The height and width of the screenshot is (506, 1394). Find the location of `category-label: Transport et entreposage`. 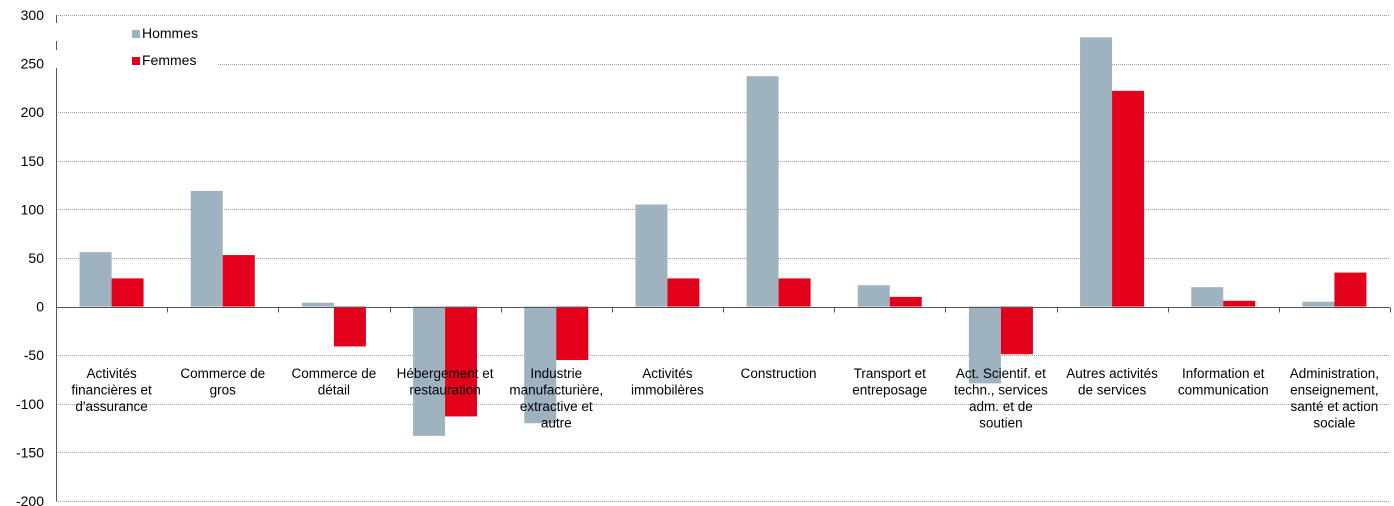

category-label: Transport et entreposage is located at coordinates (889, 382).